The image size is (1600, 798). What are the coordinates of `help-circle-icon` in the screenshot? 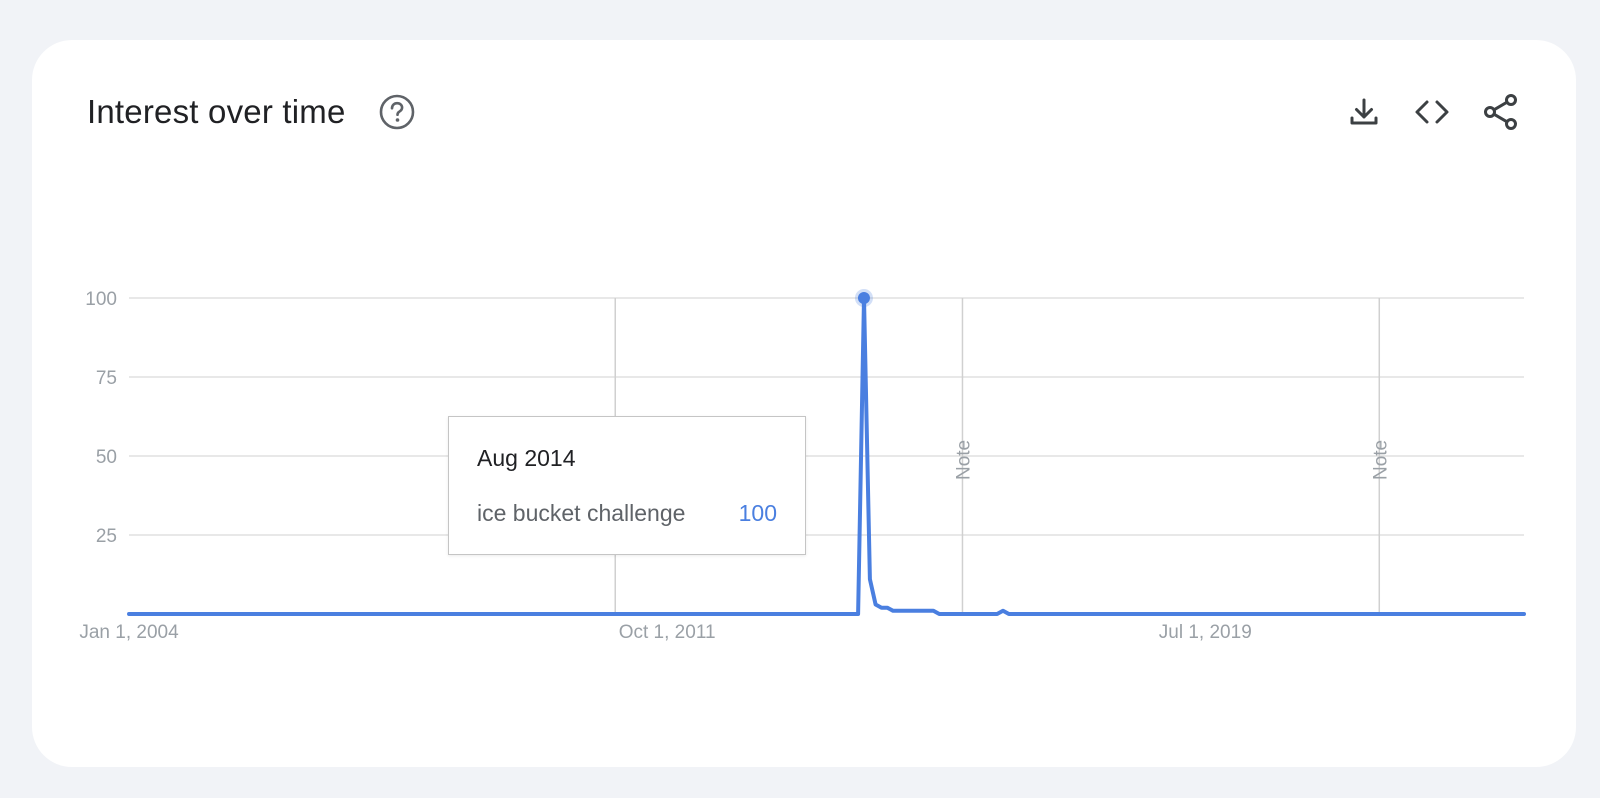 It's located at (397, 112).